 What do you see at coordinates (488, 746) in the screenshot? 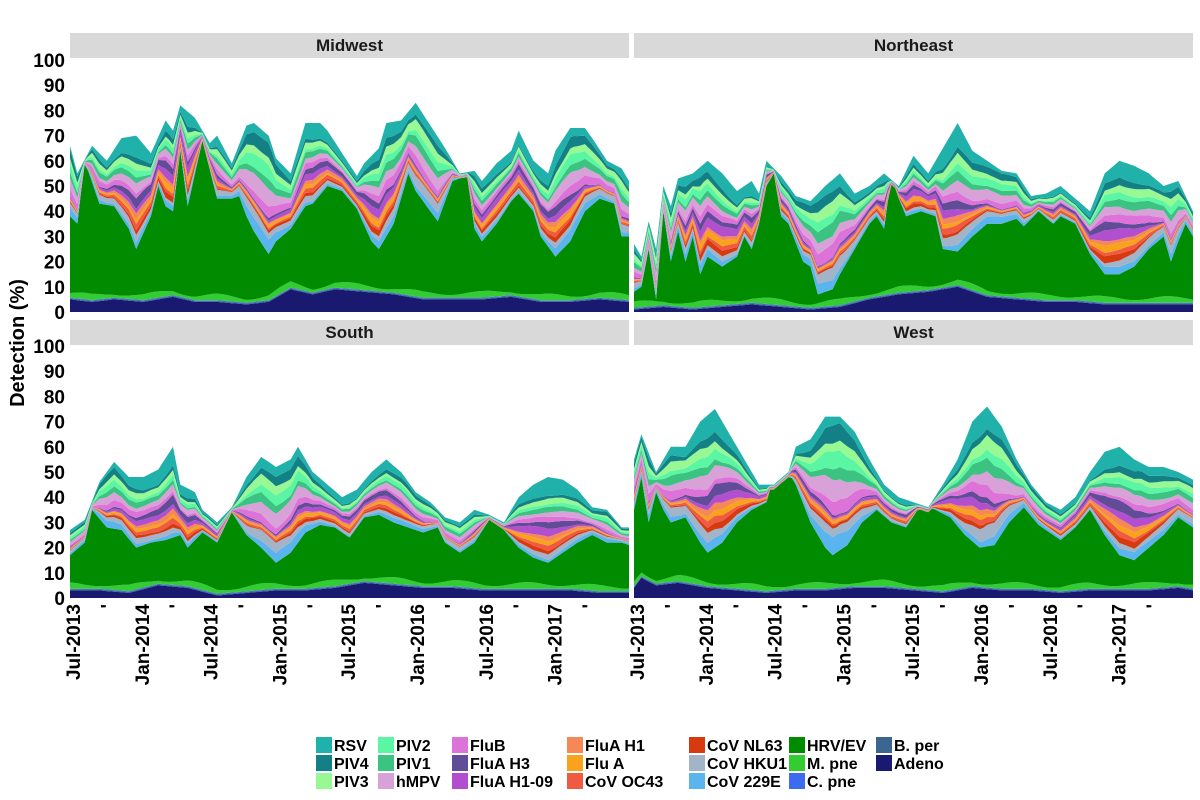
I see `legend-label-flub: FluB` at bounding box center [488, 746].